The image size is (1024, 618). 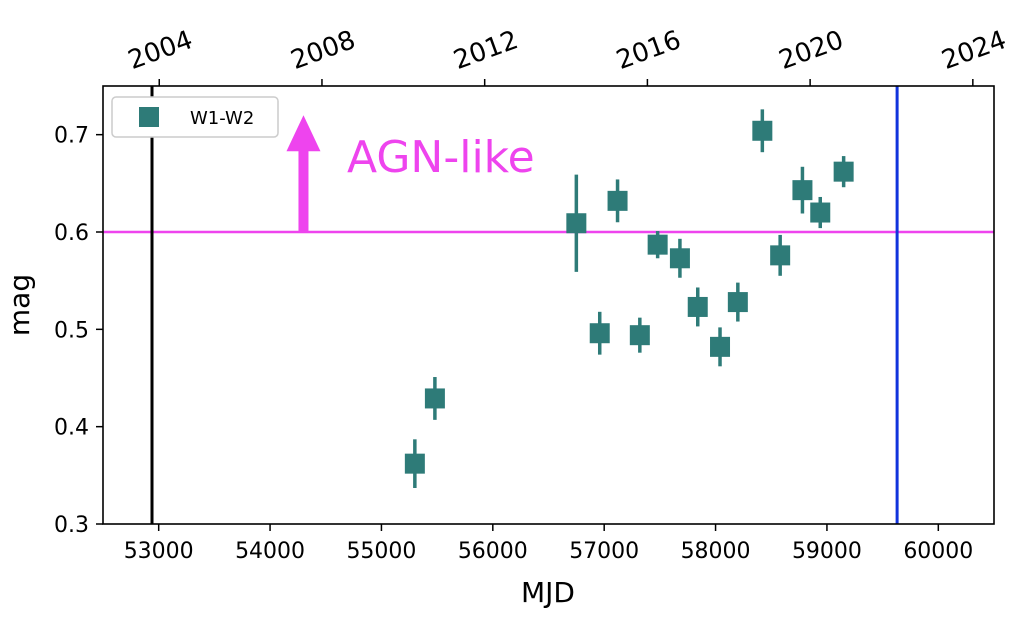 What do you see at coordinates (441, 157) in the screenshot?
I see `annotation-text: AGN-like` at bounding box center [441, 157].